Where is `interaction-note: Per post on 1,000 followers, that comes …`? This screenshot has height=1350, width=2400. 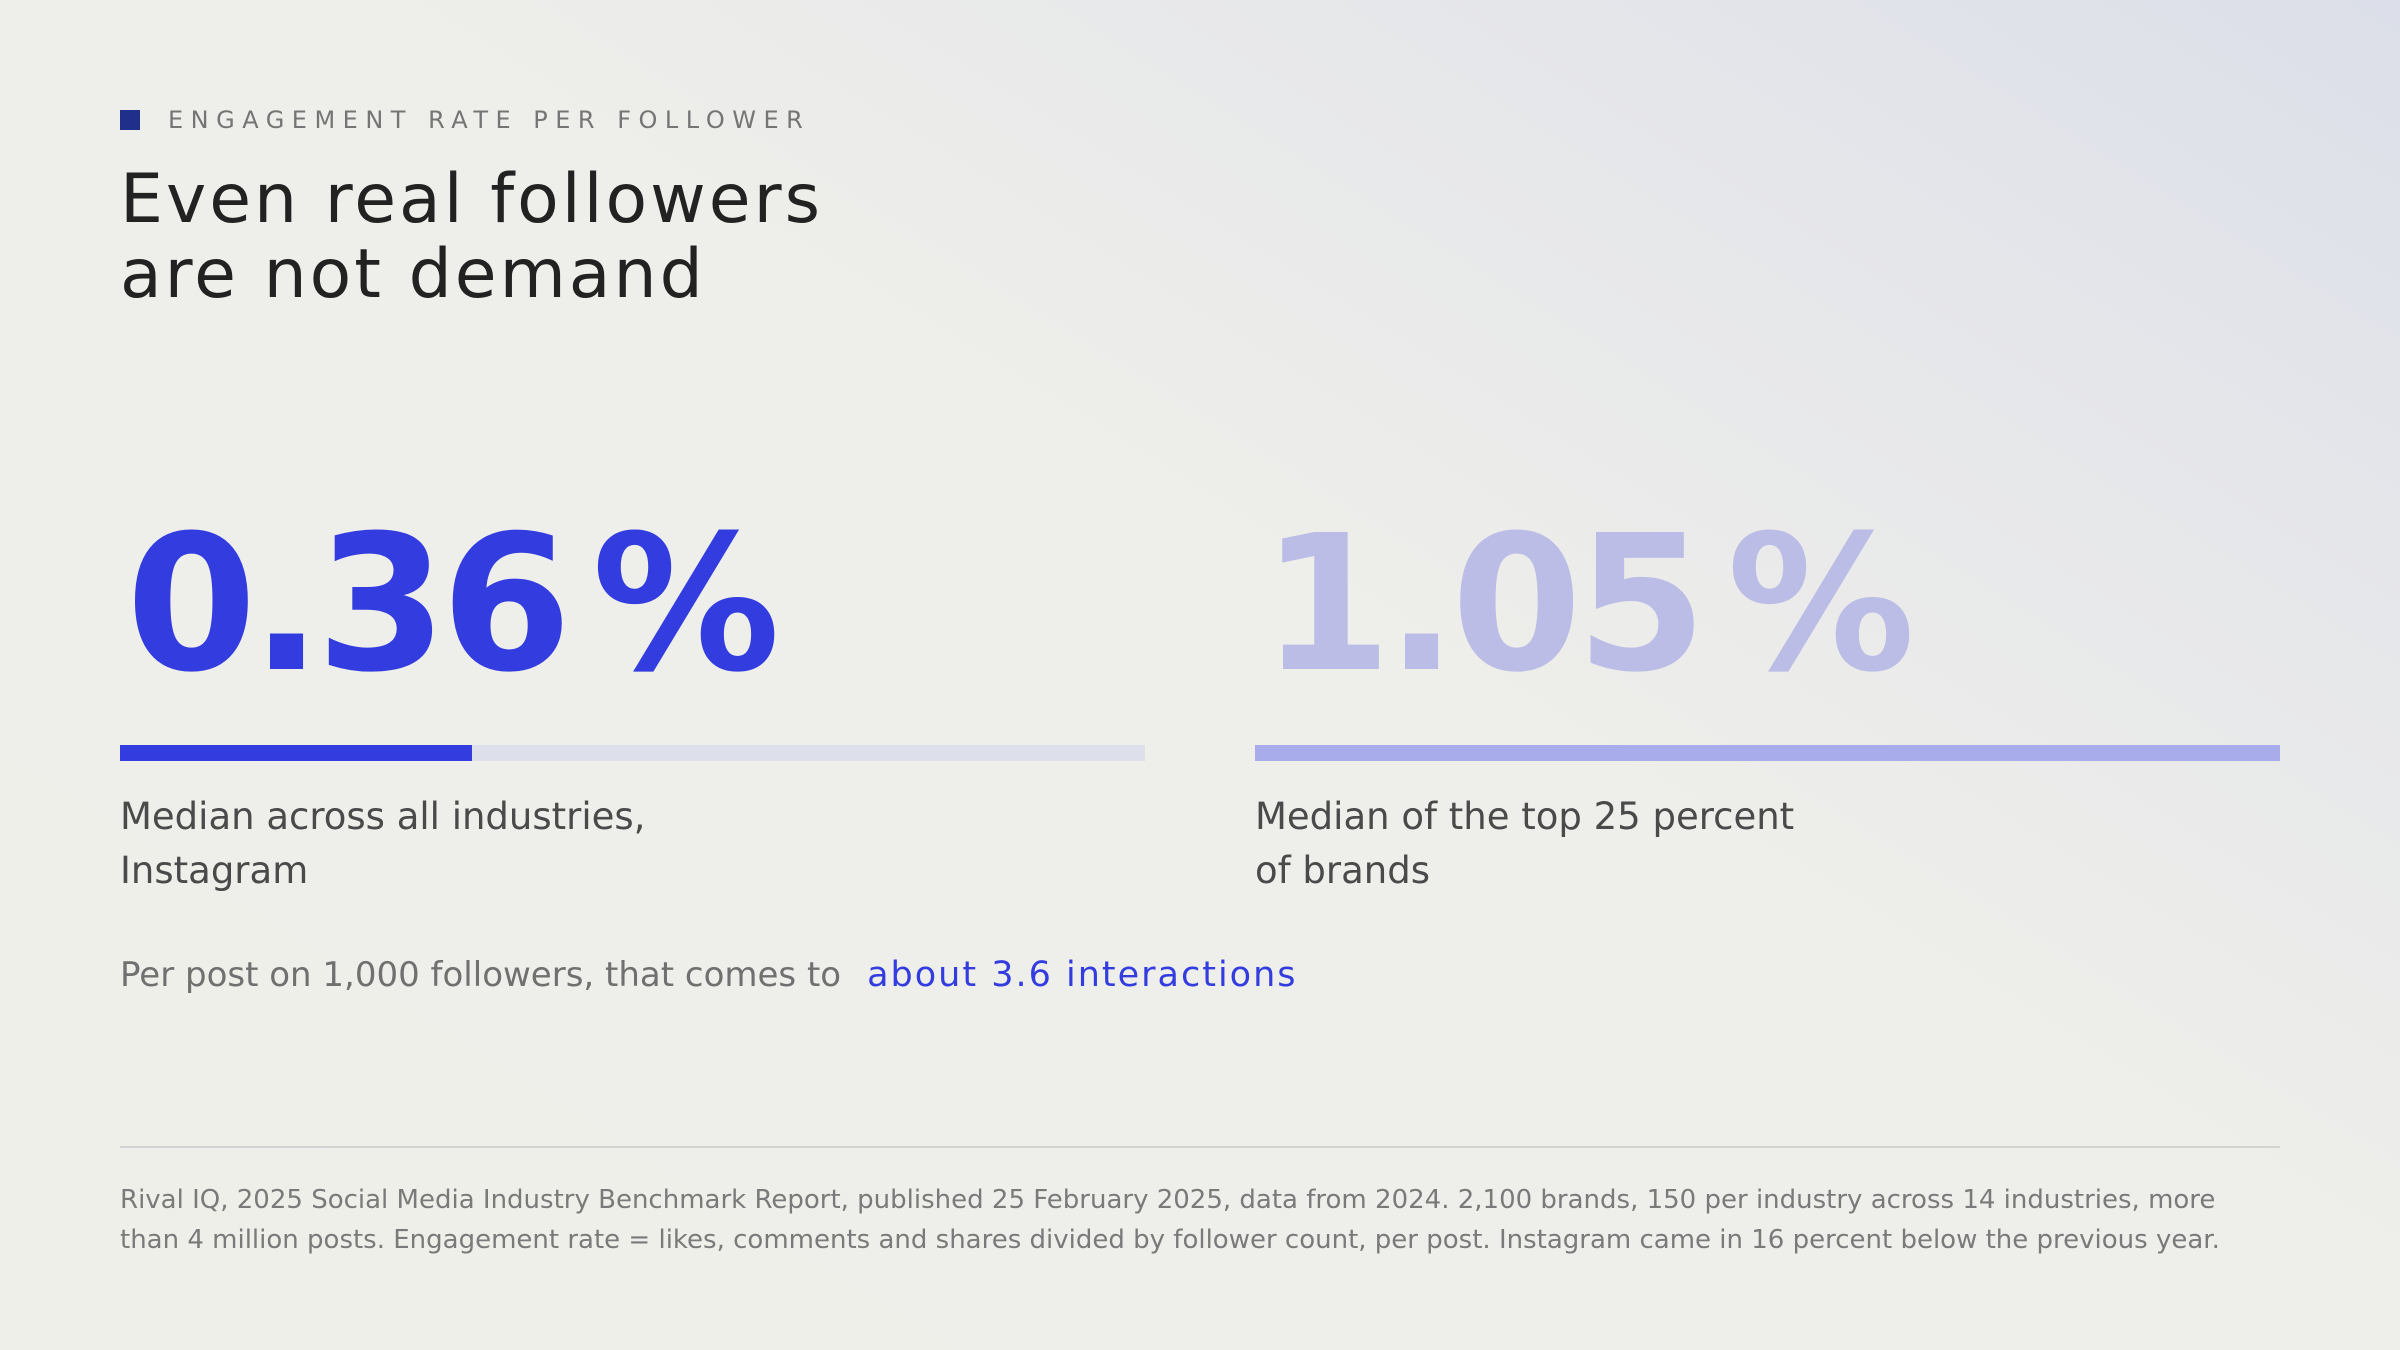 interaction-note: Per post on 1,000 followers, that comes … is located at coordinates (709, 975).